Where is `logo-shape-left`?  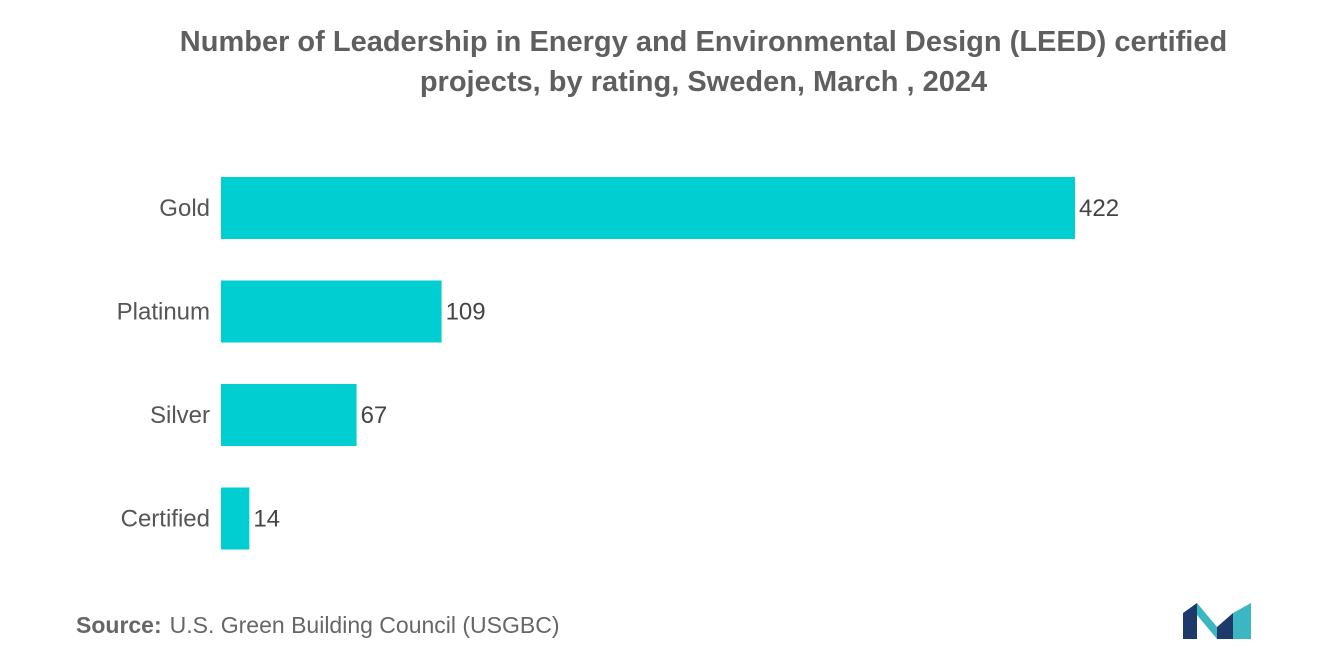
logo-shape-left is located at coordinates (1190, 621).